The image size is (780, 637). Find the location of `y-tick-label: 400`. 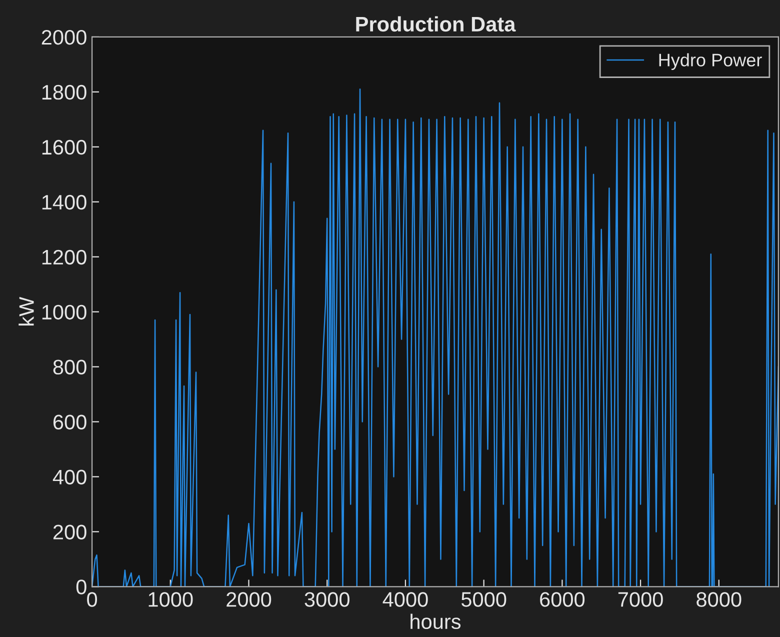

y-tick-label: 400 is located at coordinates (69, 477).